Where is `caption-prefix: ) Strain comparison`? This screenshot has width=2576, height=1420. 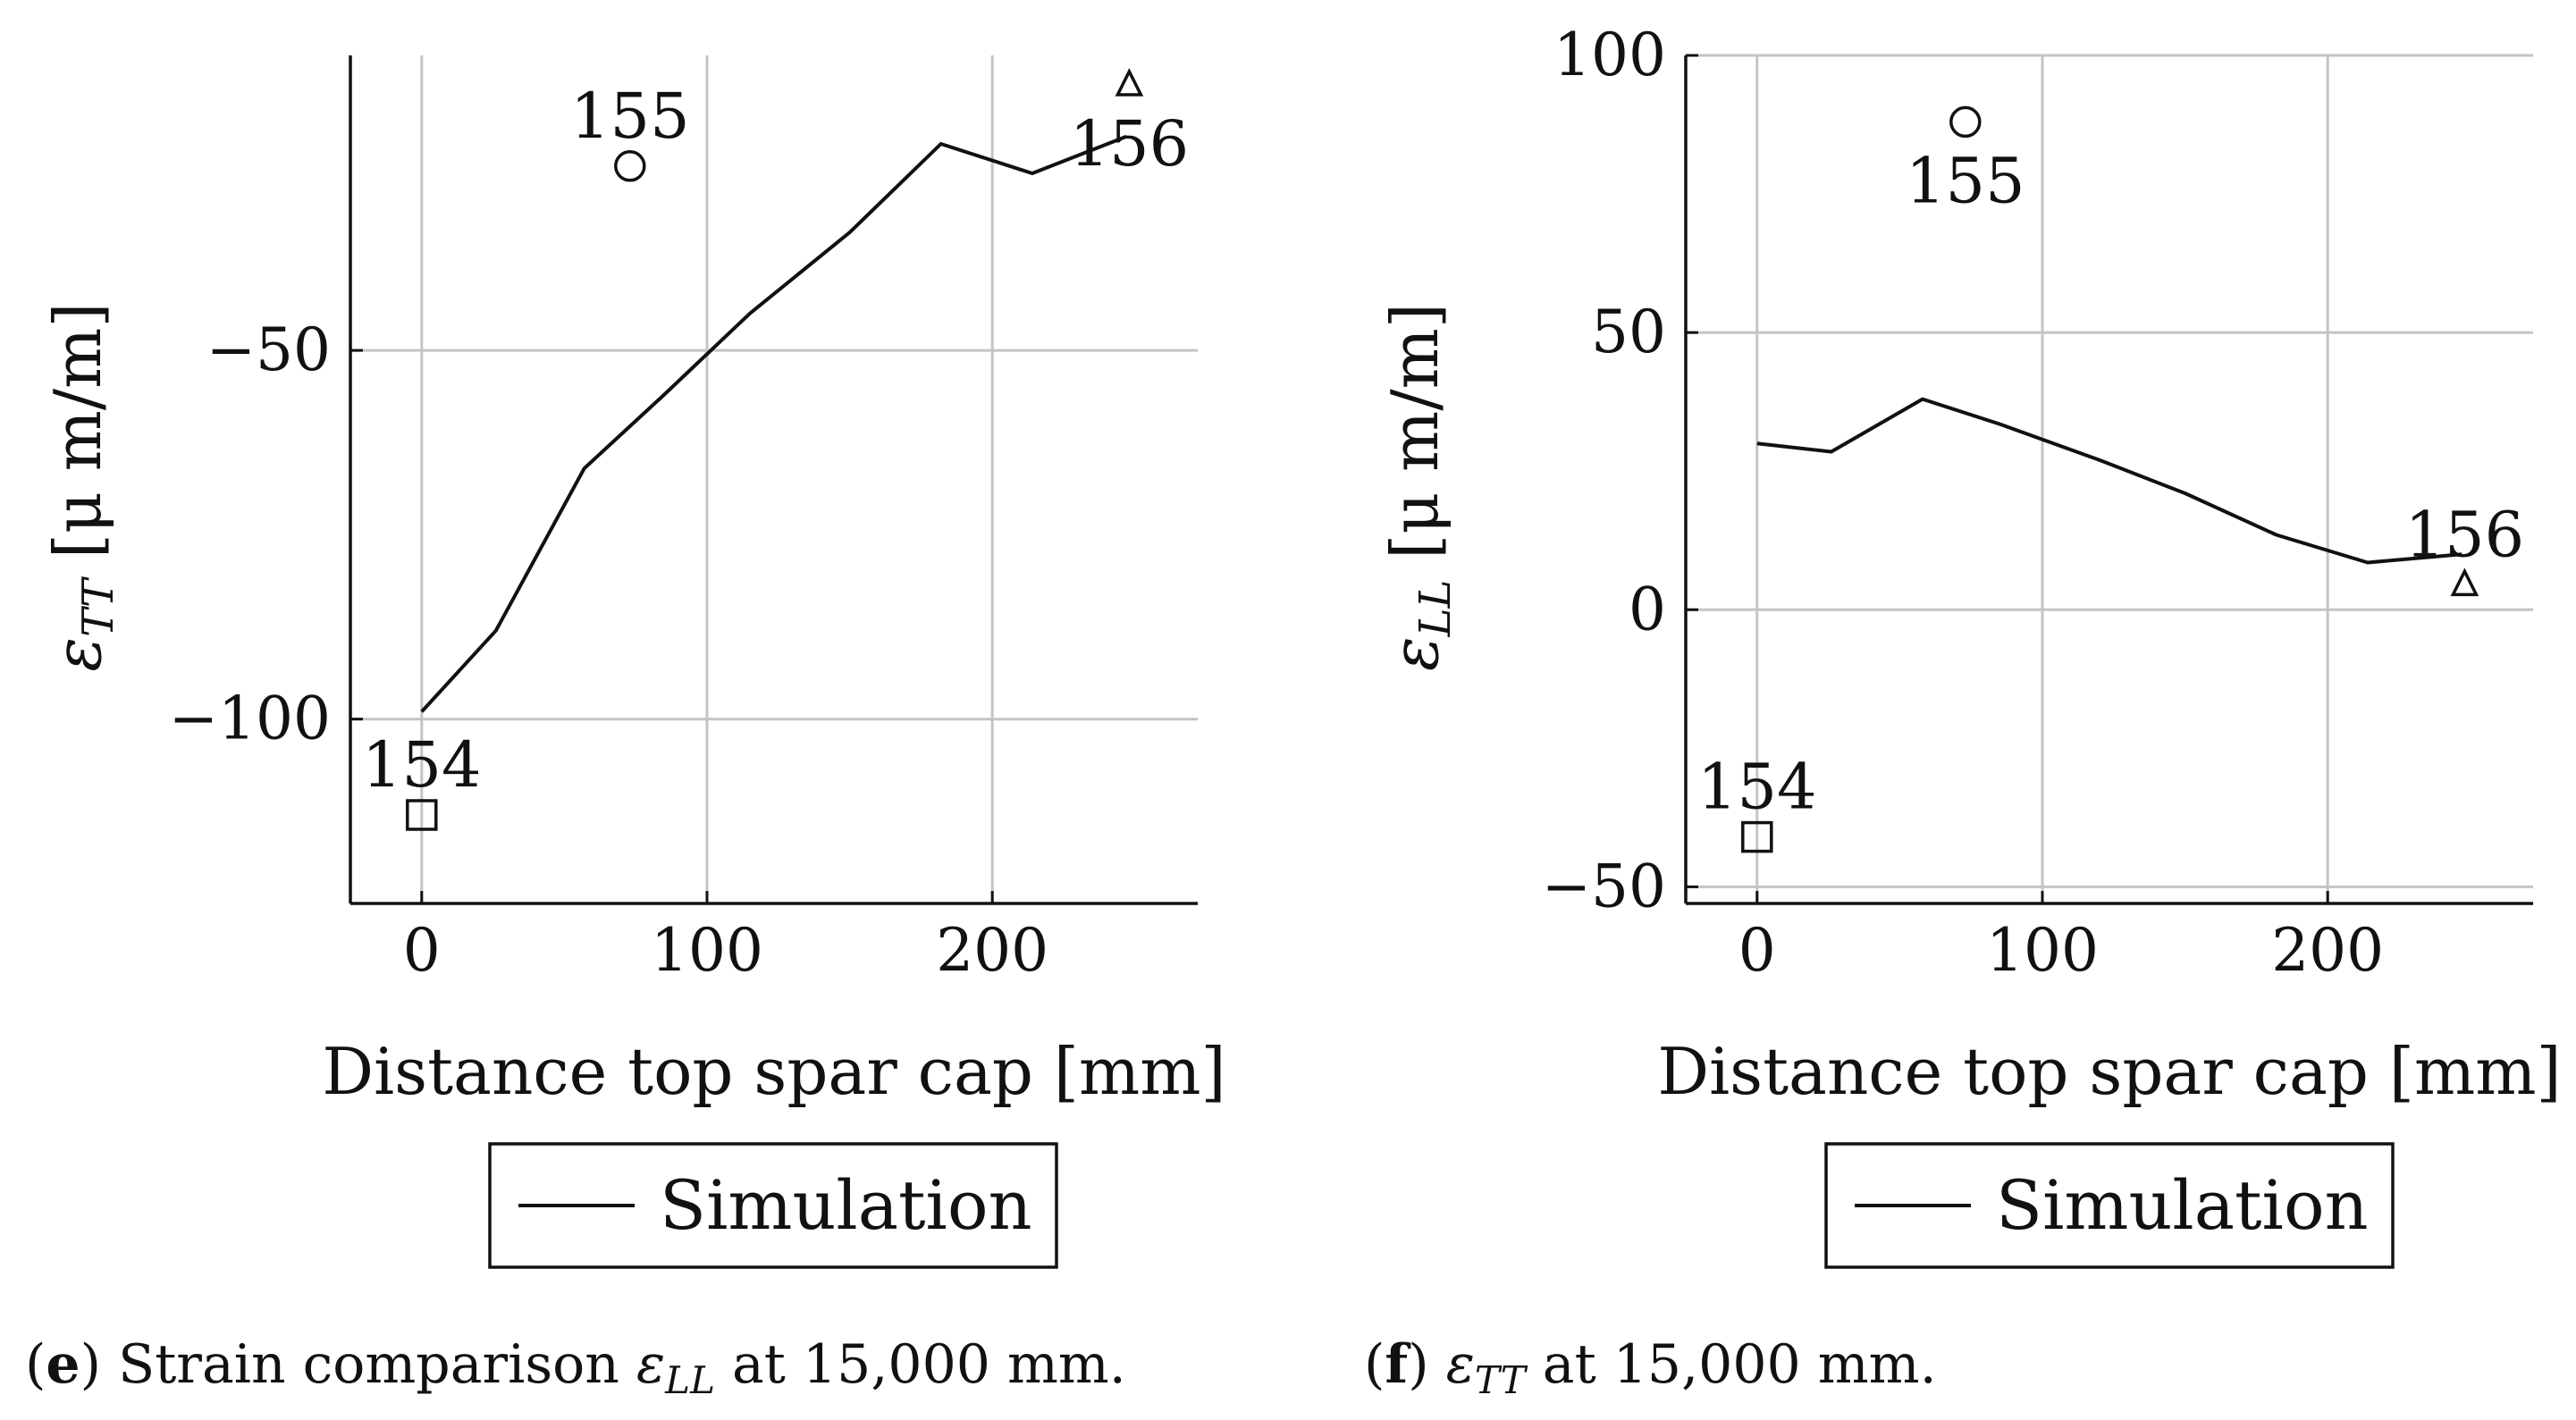
caption-prefix: ) Strain comparison is located at coordinates (358, 1364).